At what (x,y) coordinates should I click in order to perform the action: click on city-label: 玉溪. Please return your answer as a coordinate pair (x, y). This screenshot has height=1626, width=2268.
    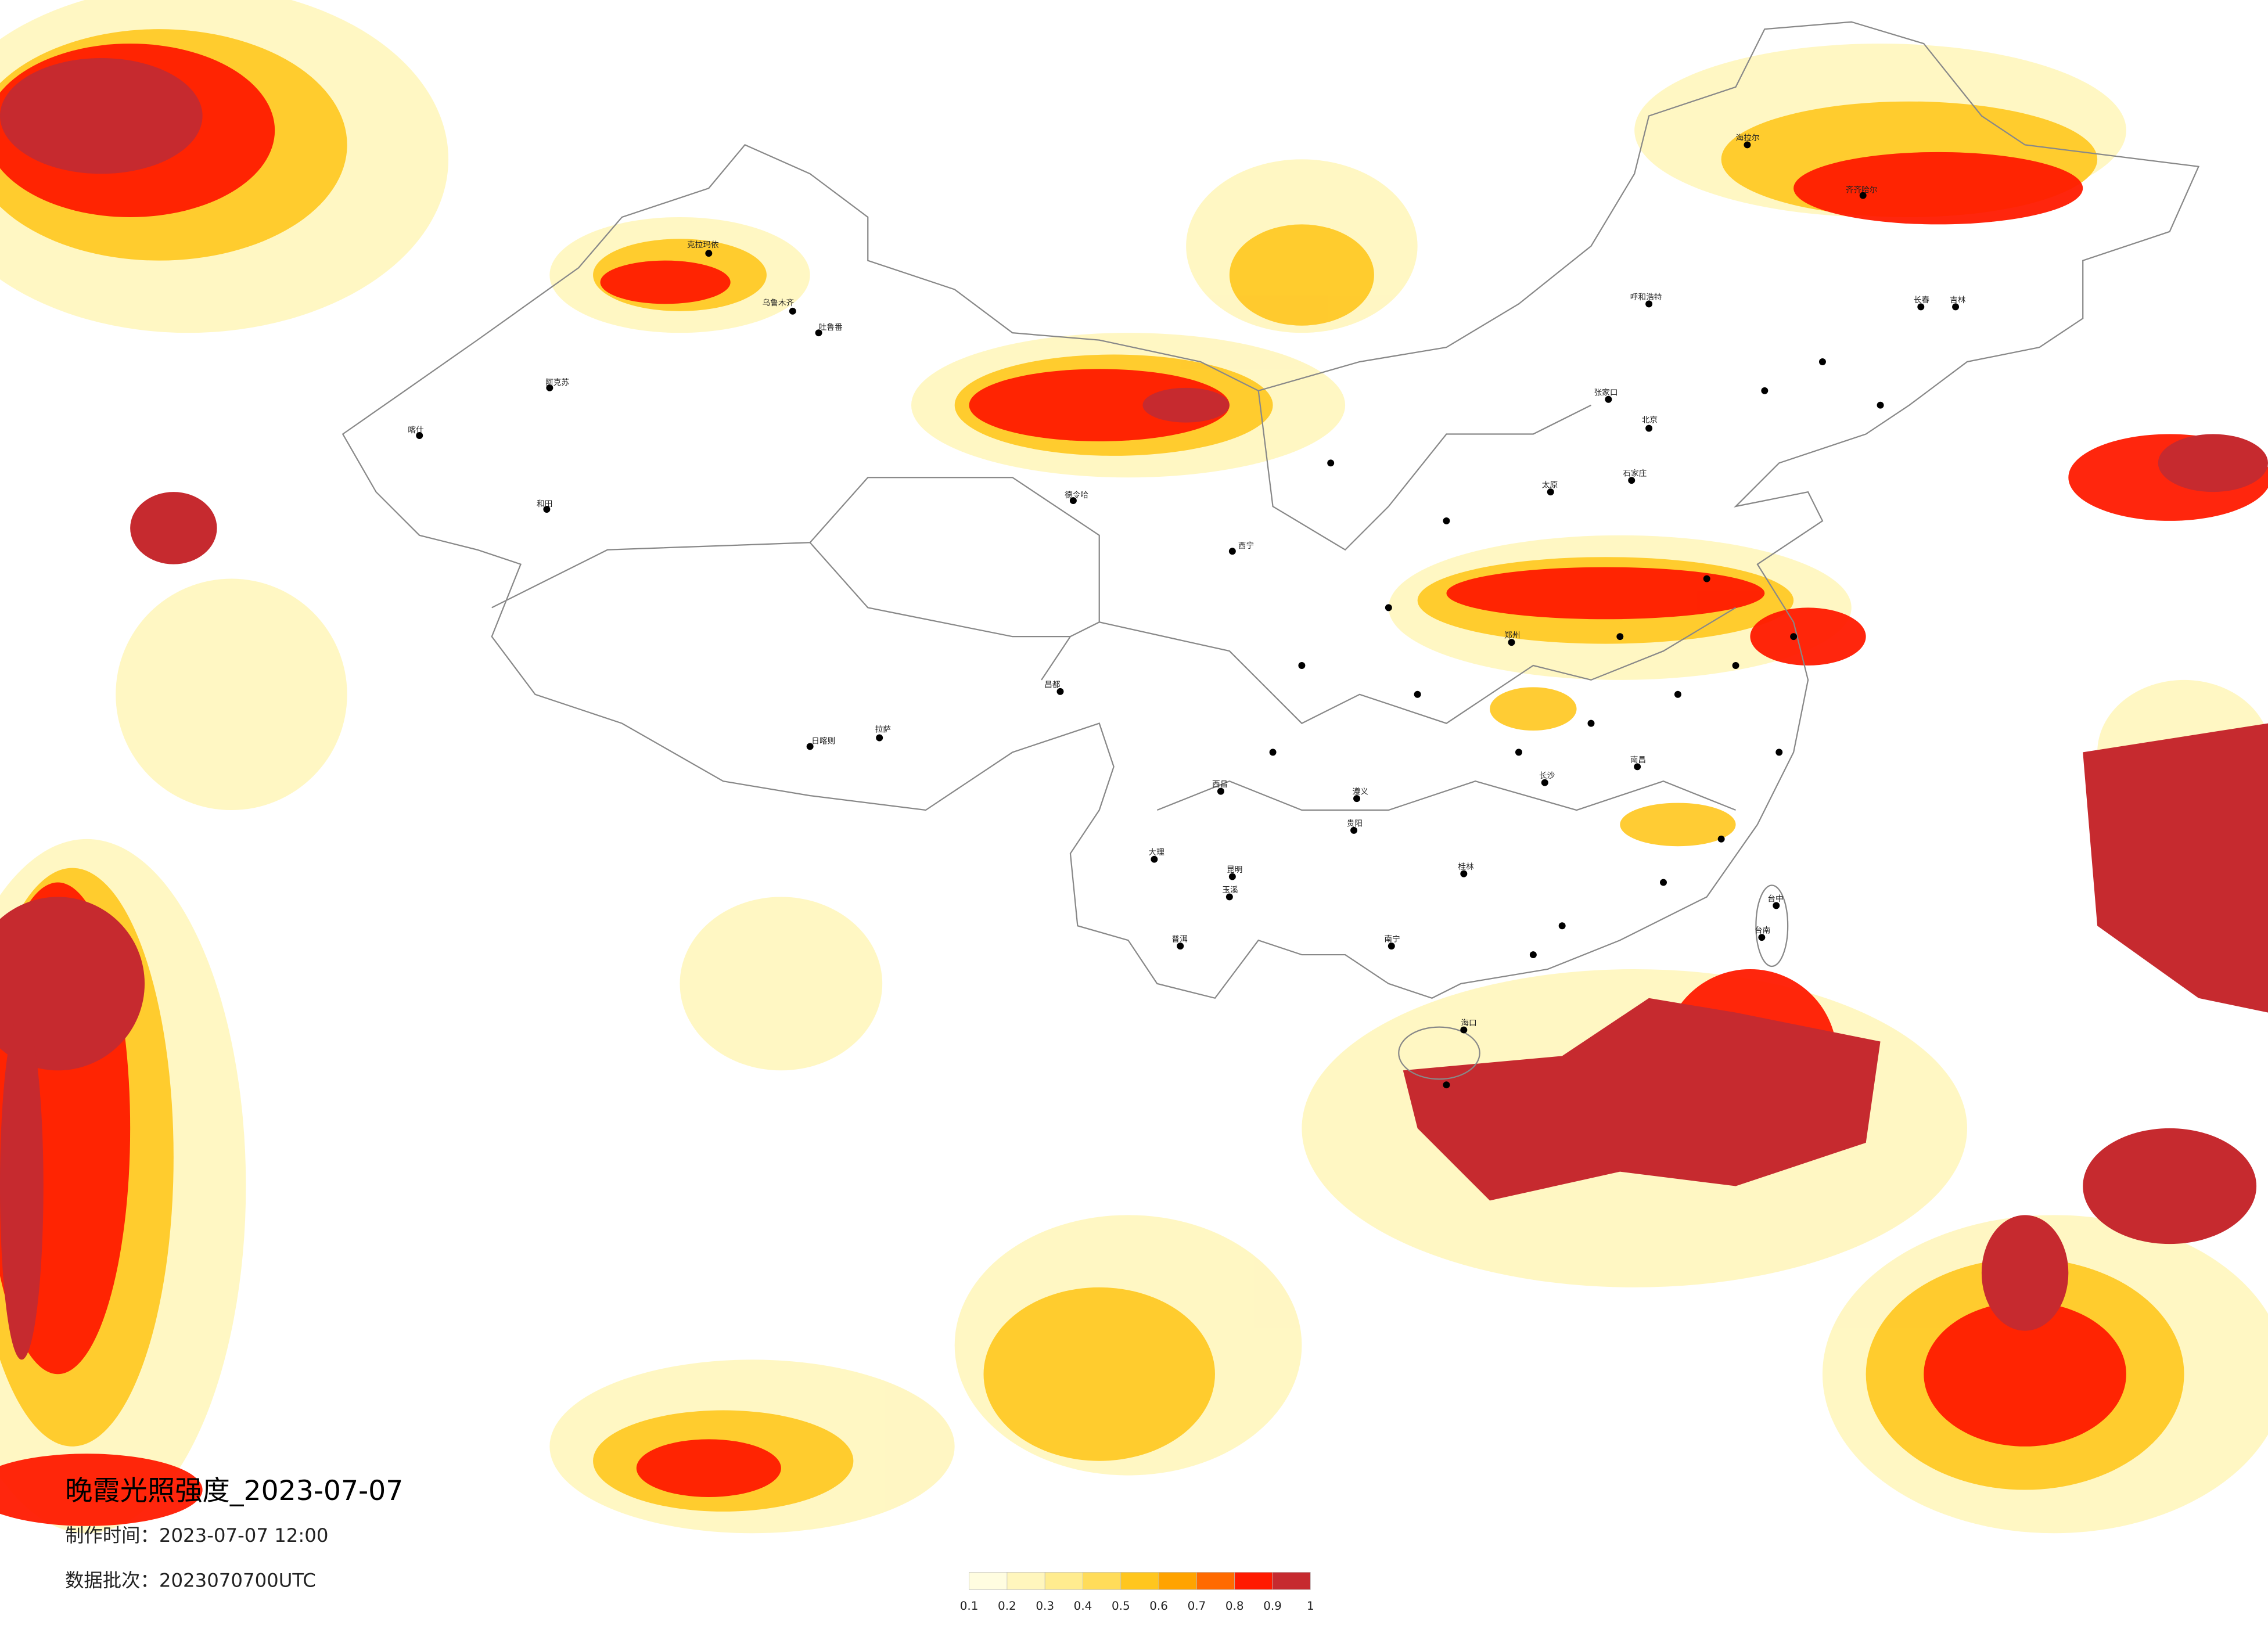
    Looking at the image, I should click on (1230, 890).